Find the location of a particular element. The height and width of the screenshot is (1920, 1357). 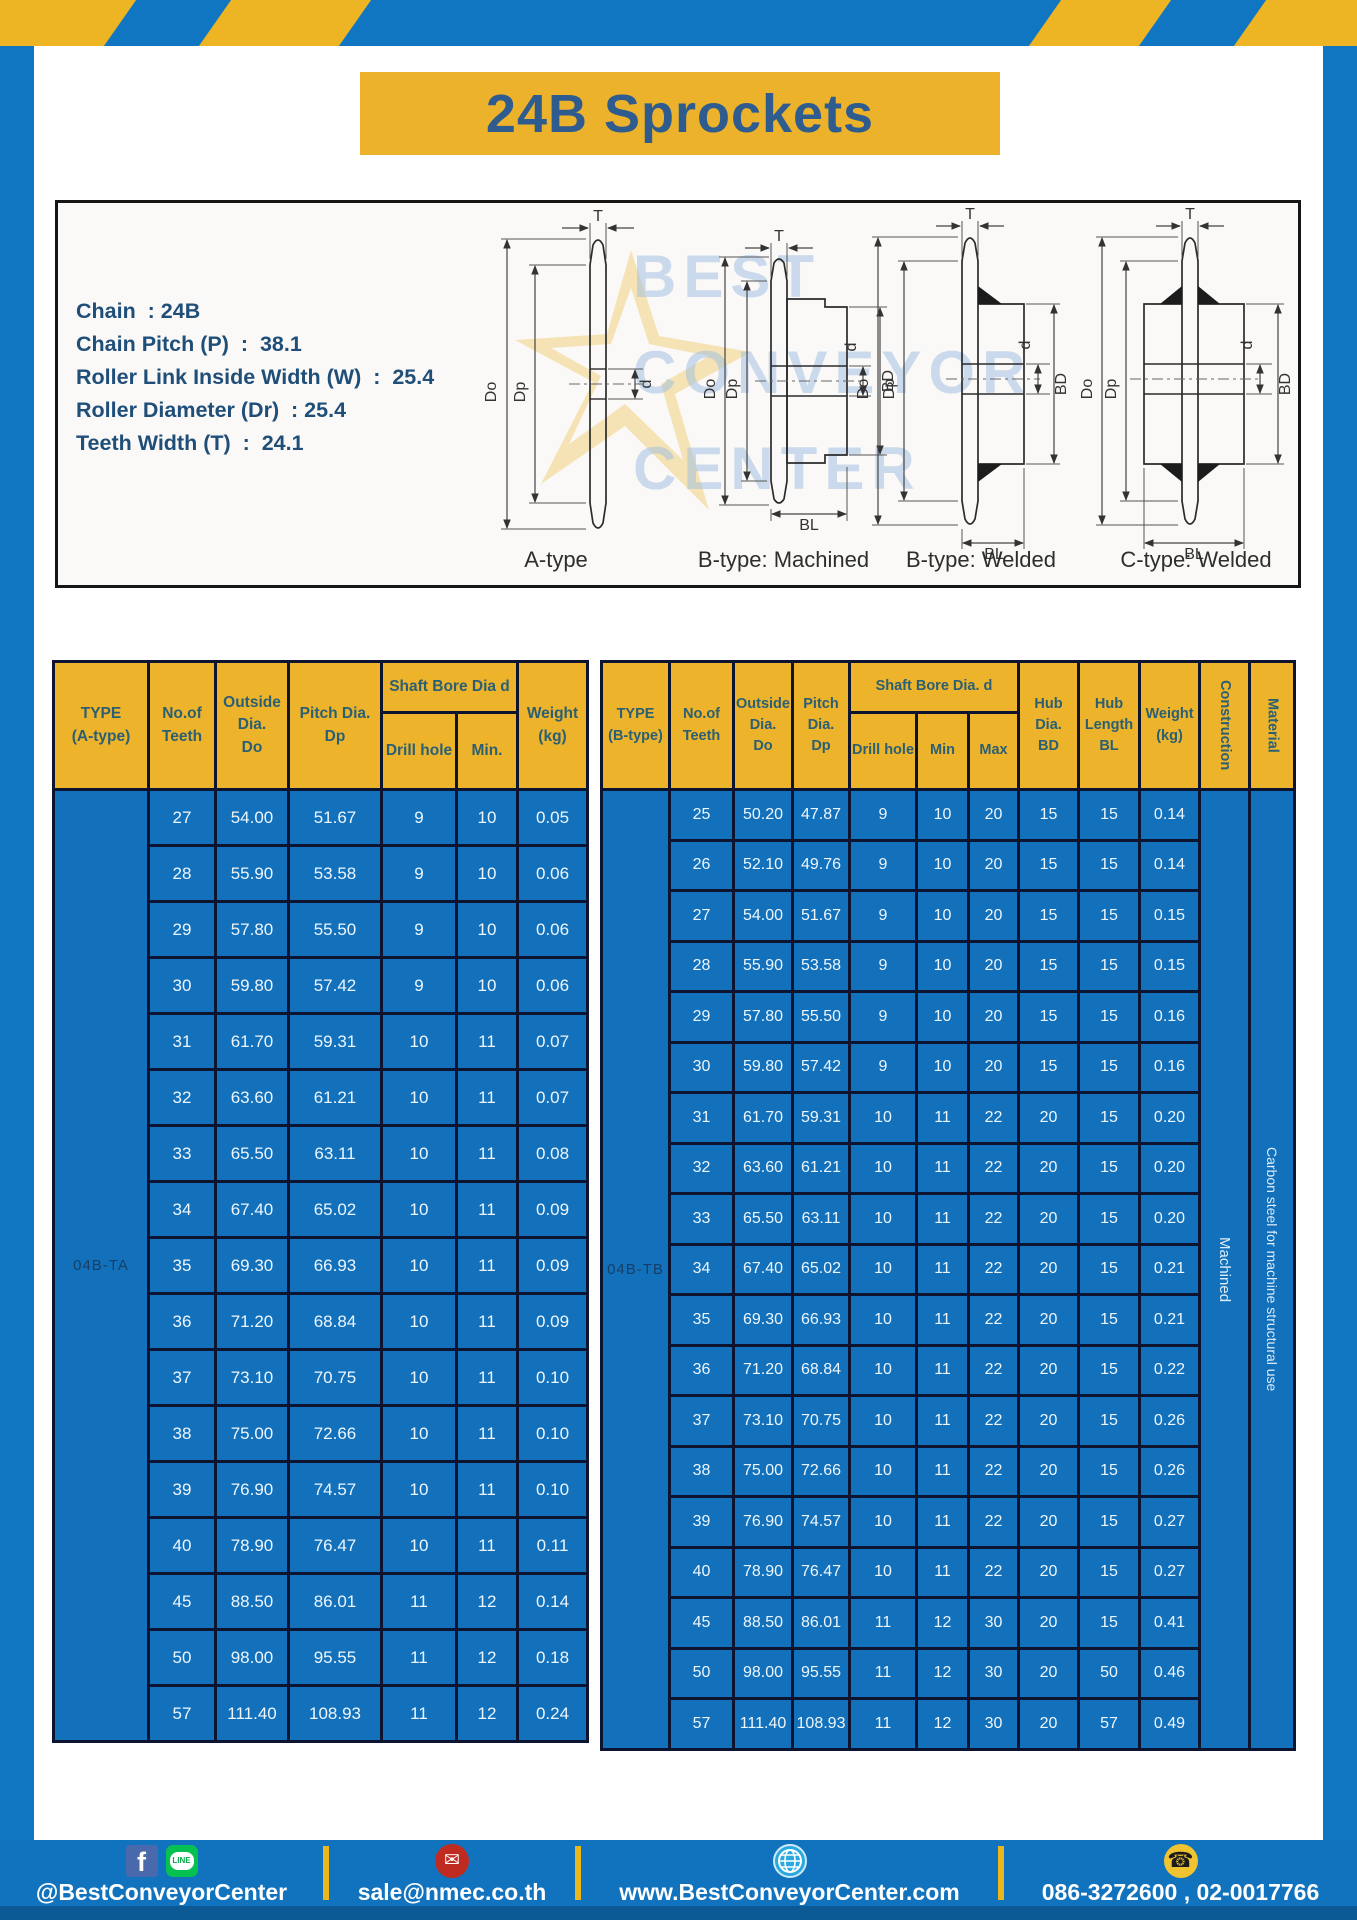

table-cell: 70.75 is located at coordinates (821, 1421).